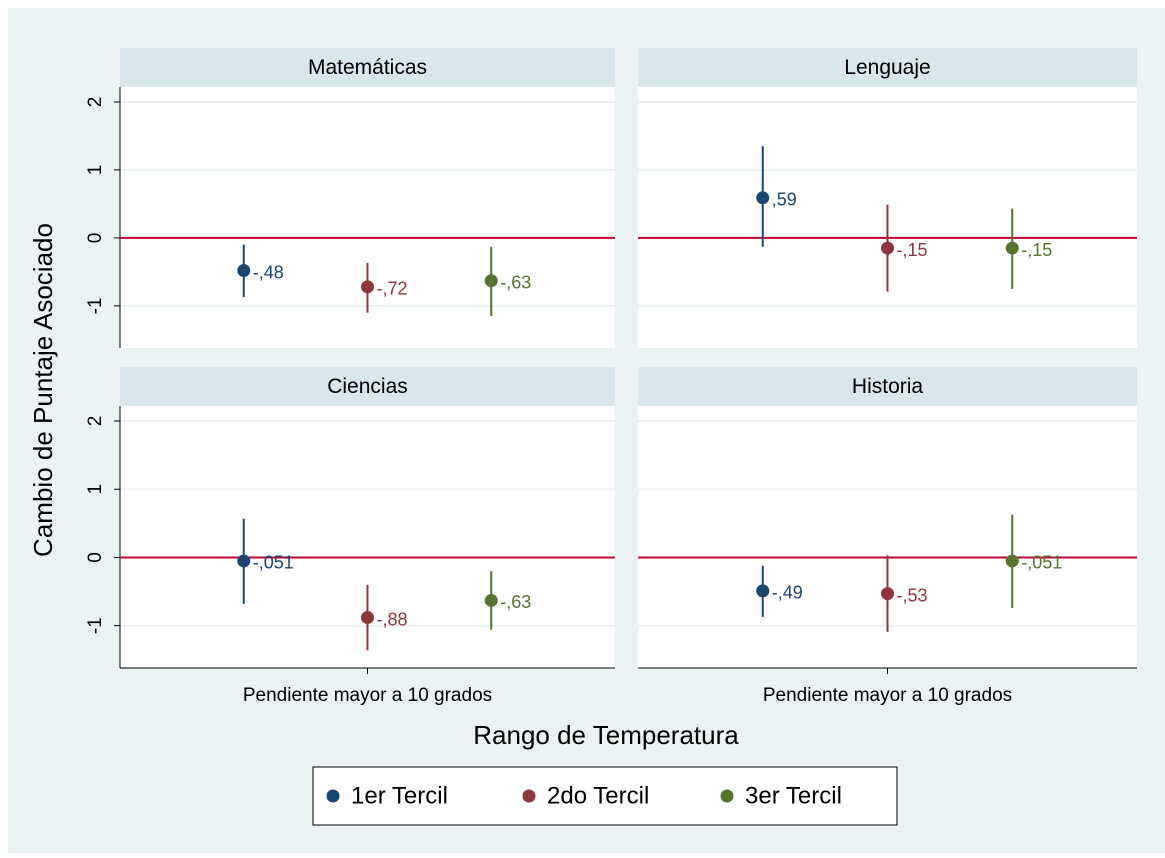 Image resolution: width=1165 pixels, height=858 pixels. What do you see at coordinates (392, 289) in the screenshot?
I see `value-label: -,72` at bounding box center [392, 289].